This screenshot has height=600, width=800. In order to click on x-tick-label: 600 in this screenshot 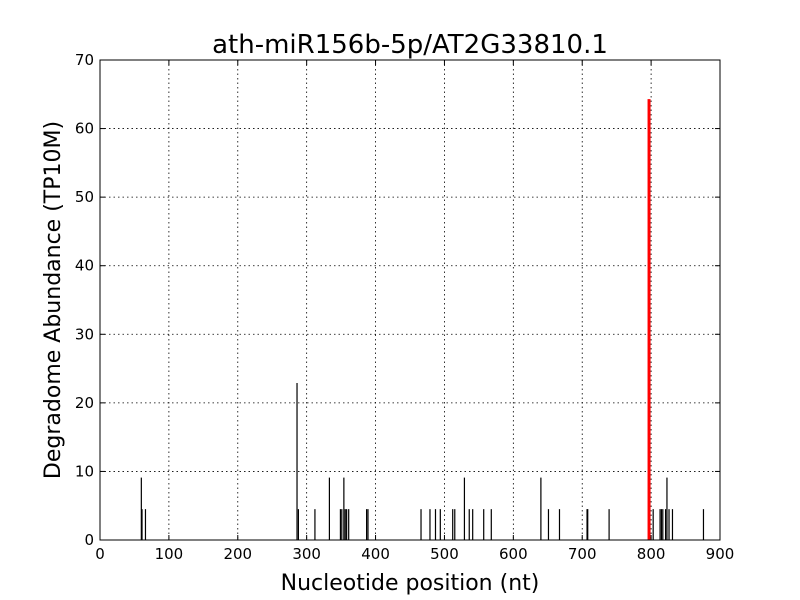, I will do `click(513, 554)`.